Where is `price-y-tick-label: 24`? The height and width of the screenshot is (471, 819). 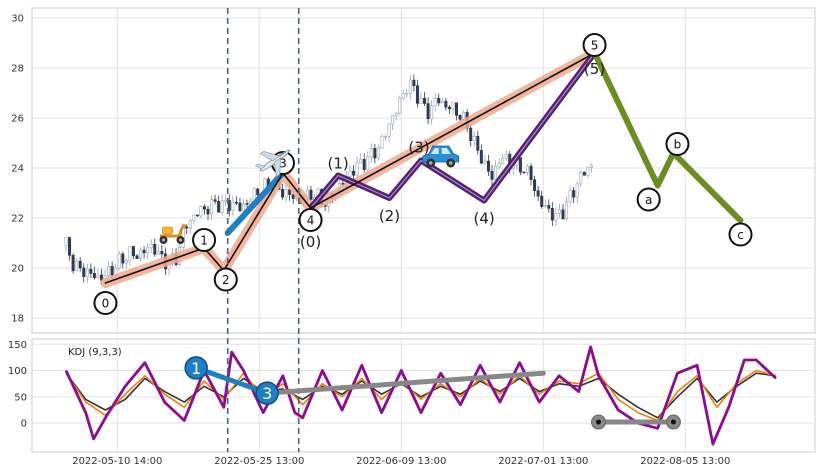 price-y-tick-label: 24 is located at coordinates (17, 169).